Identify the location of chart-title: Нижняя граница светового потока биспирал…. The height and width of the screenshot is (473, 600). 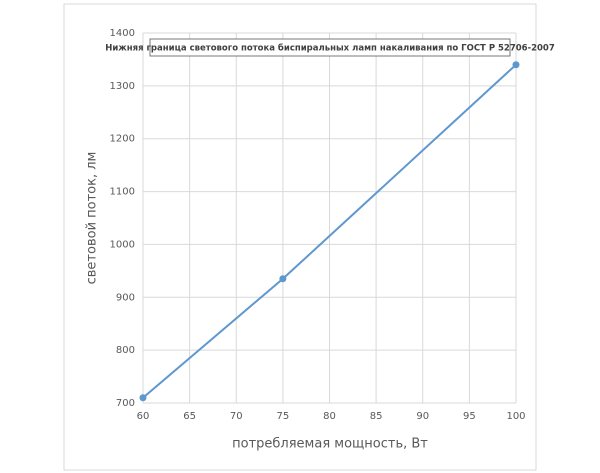
(330, 48).